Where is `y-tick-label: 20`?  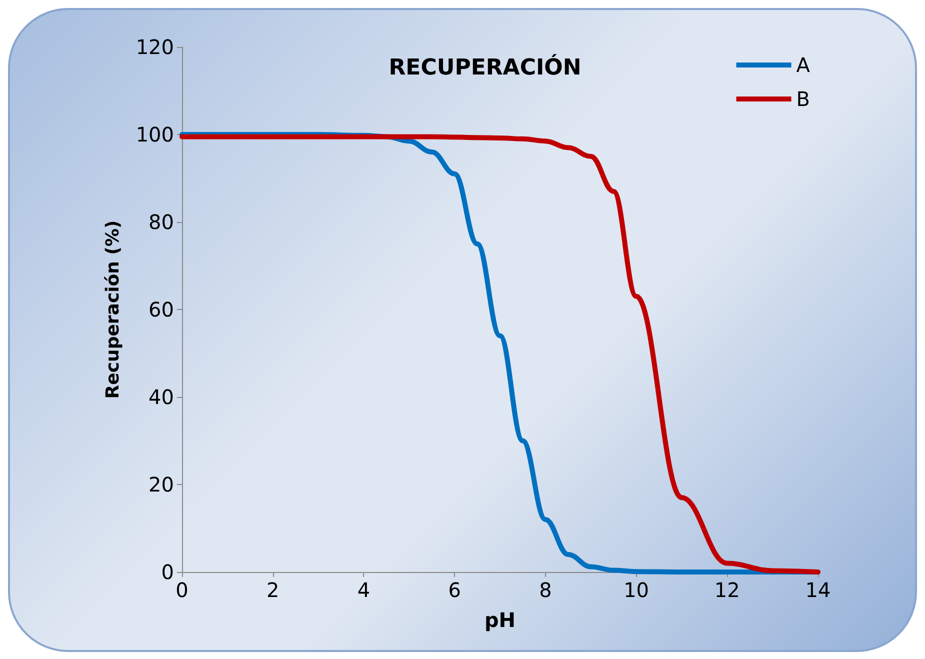
y-tick-label: 20 is located at coordinates (161, 484).